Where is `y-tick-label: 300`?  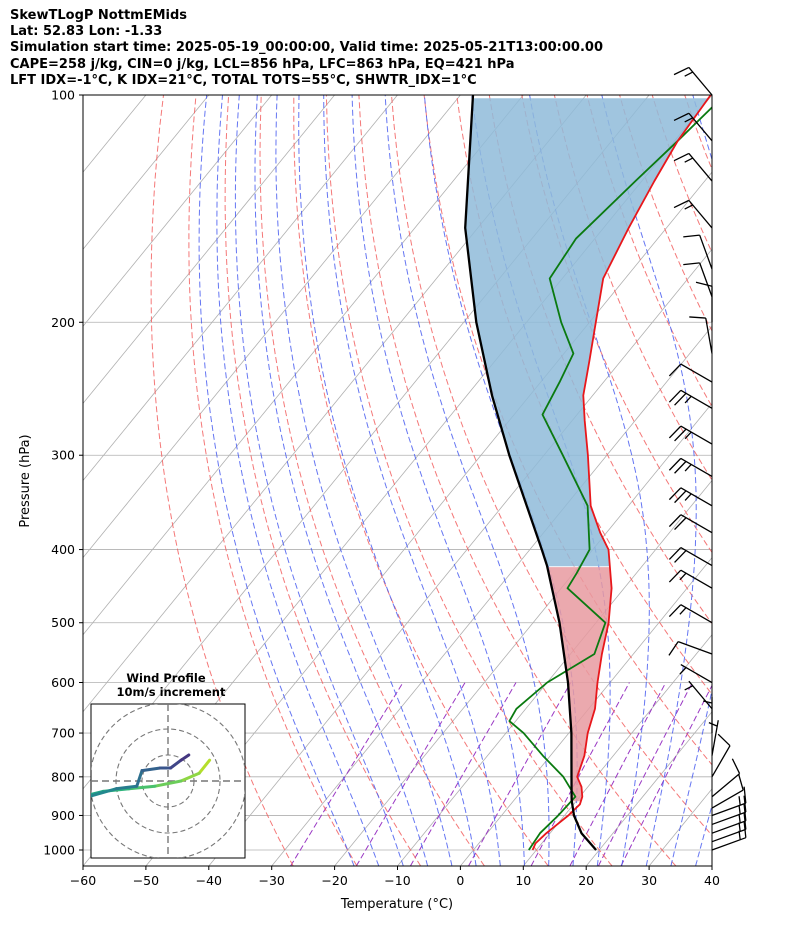
y-tick-label: 300 is located at coordinates (63, 455).